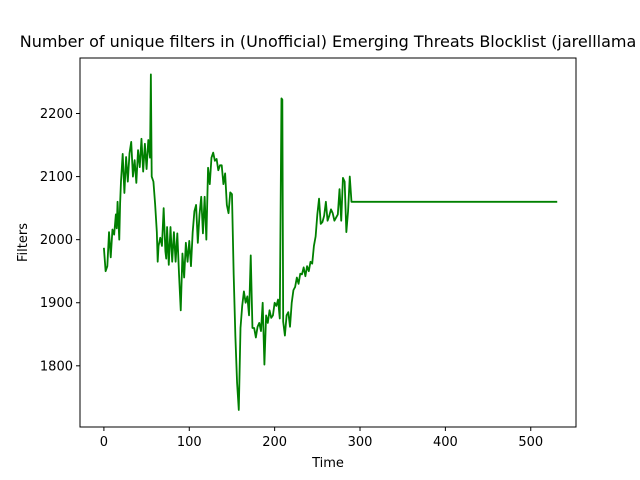 This screenshot has height=480, width=640. What do you see at coordinates (189, 442) in the screenshot?
I see `x-tick-label: 100` at bounding box center [189, 442].